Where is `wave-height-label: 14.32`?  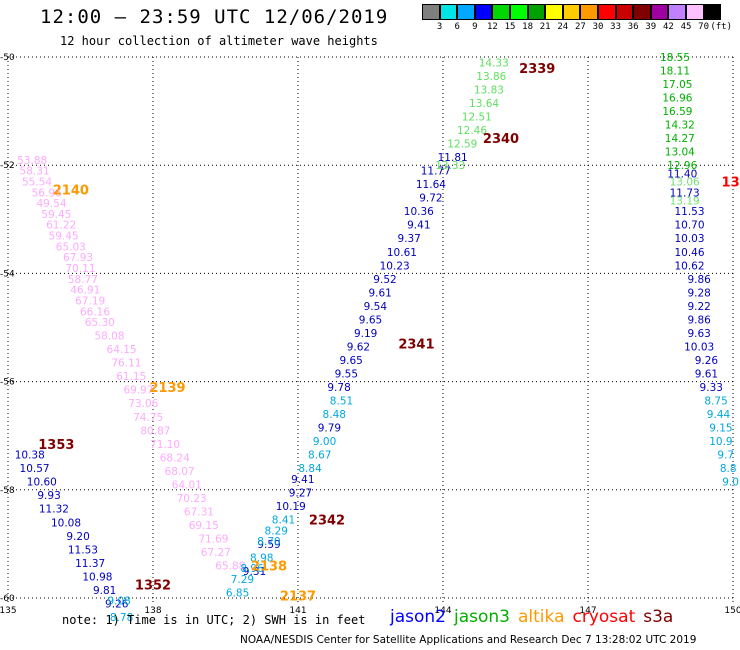 wave-height-label: 14.32 is located at coordinates (680, 126).